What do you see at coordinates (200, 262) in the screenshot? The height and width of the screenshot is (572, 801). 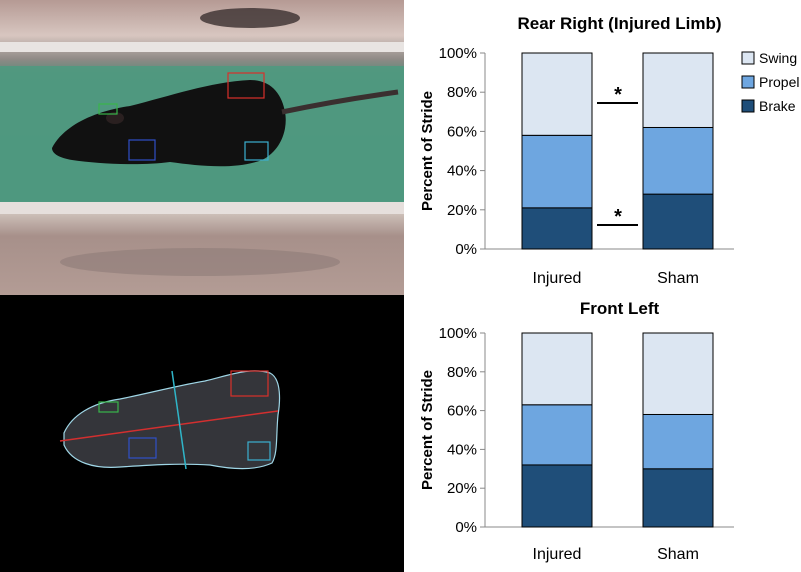 I see `reflection-body` at bounding box center [200, 262].